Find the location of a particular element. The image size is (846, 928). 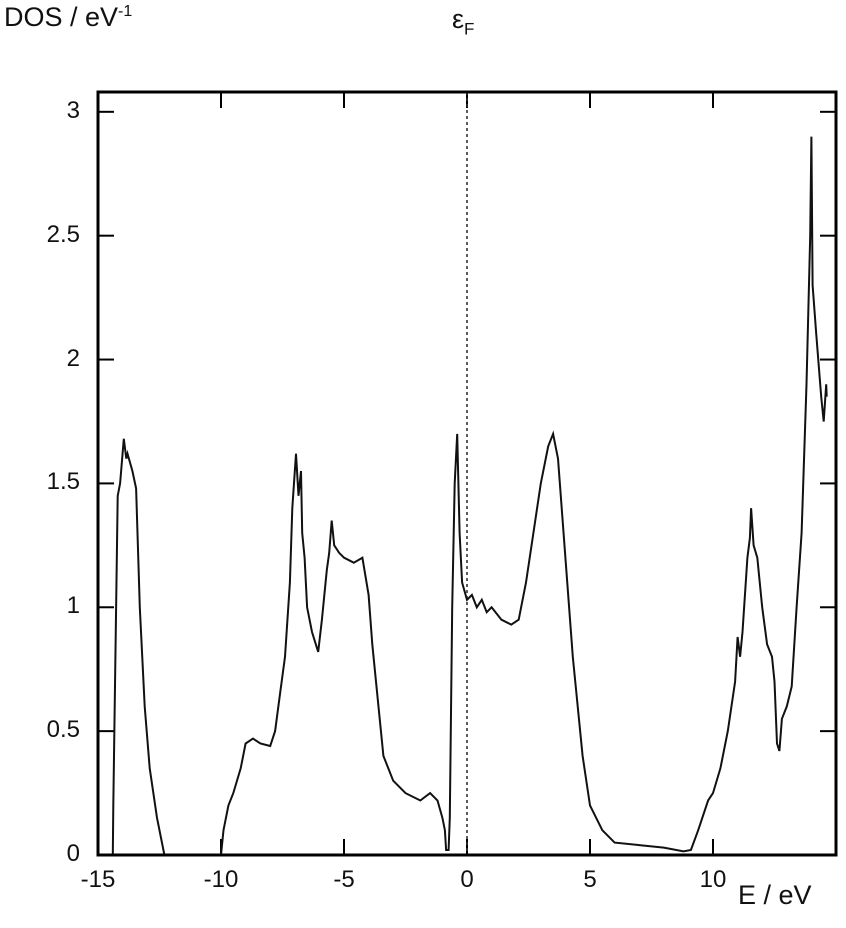

x-tick-label: -15 is located at coordinates (98, 879).